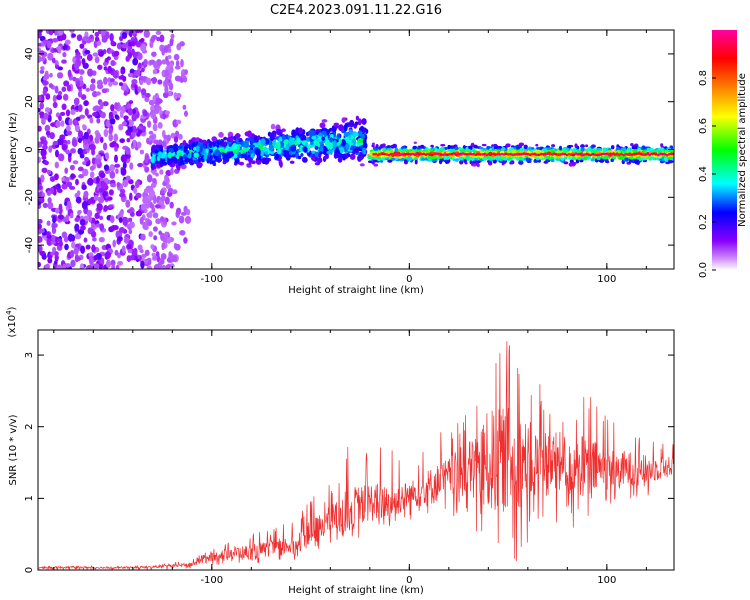 This screenshot has height=600, width=750. What do you see at coordinates (703, 270) in the screenshot?
I see `colorbar-tick-label: 0.0` at bounding box center [703, 270].